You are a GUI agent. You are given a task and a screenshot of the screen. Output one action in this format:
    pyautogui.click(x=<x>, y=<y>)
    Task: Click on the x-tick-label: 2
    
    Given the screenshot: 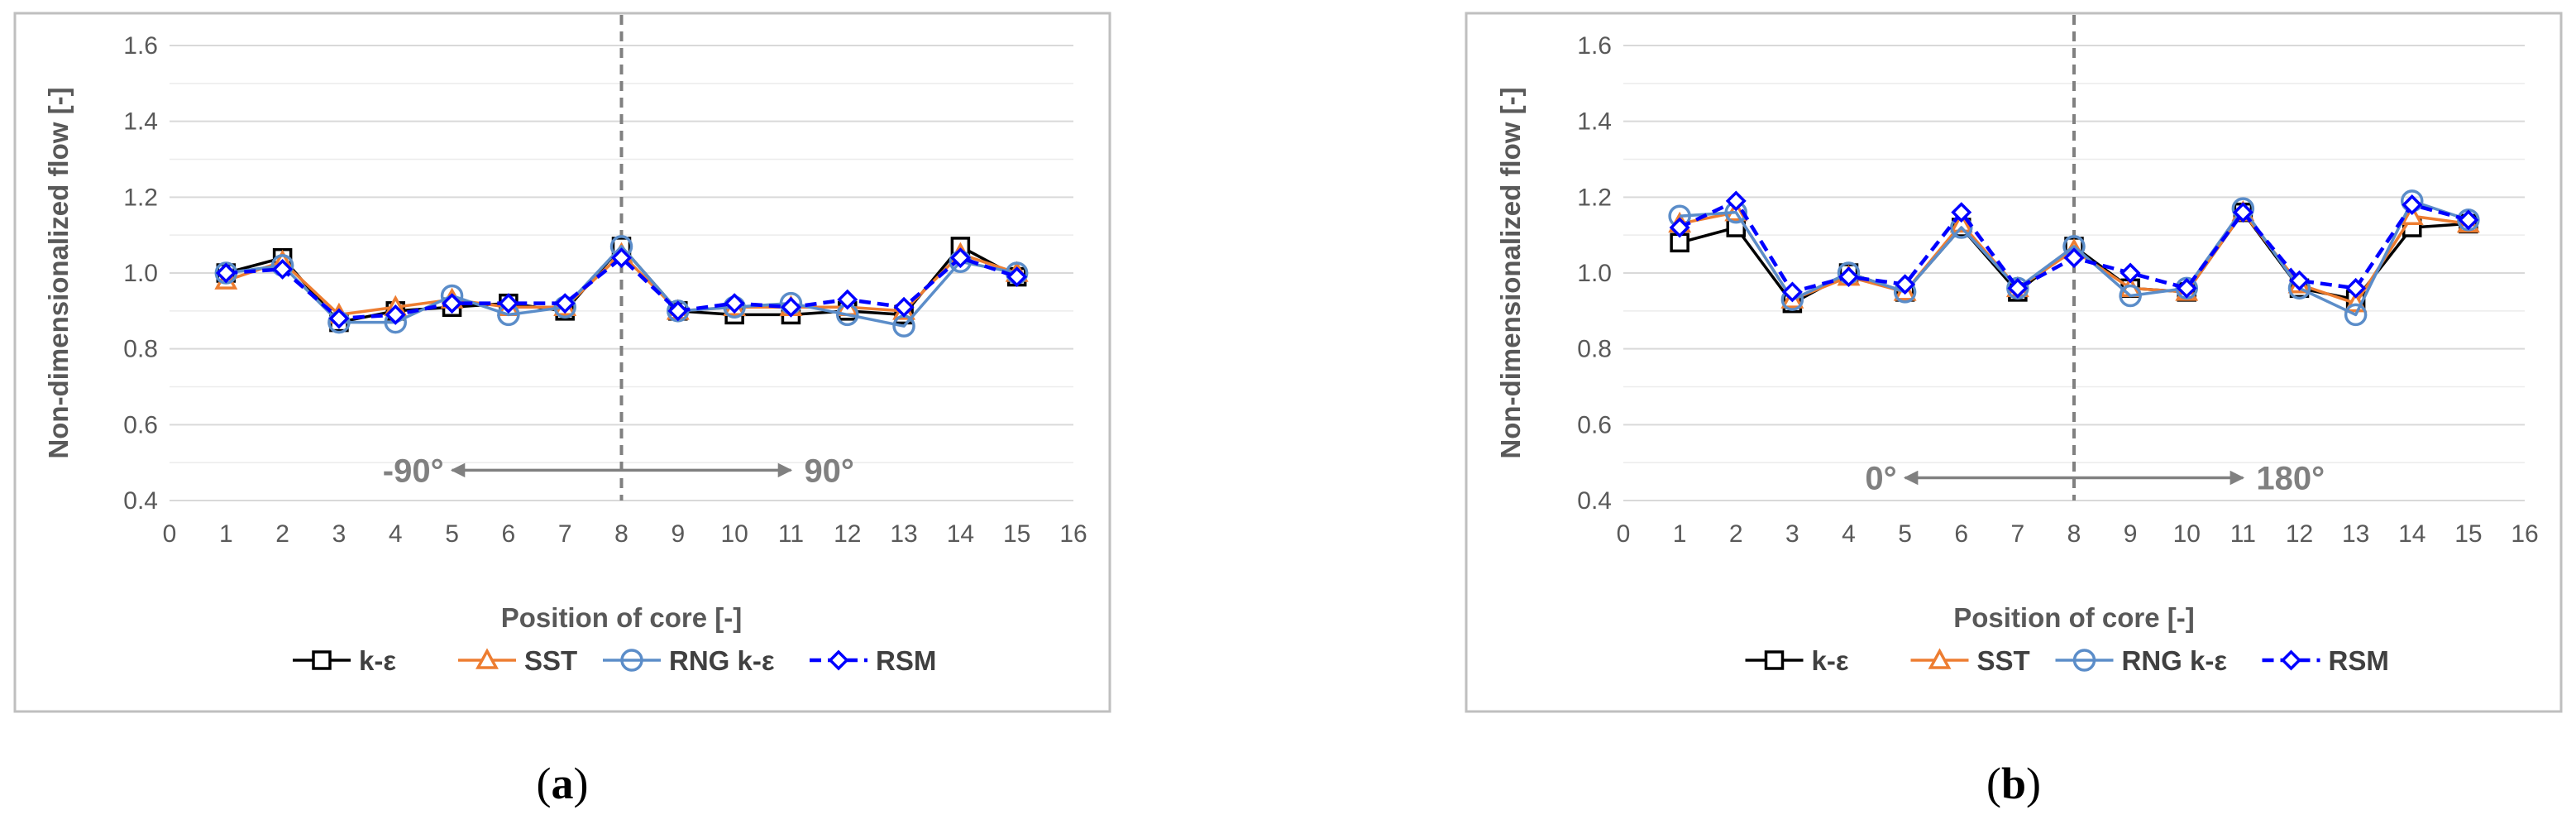 What is the action you would take?
    pyautogui.click(x=1736, y=534)
    